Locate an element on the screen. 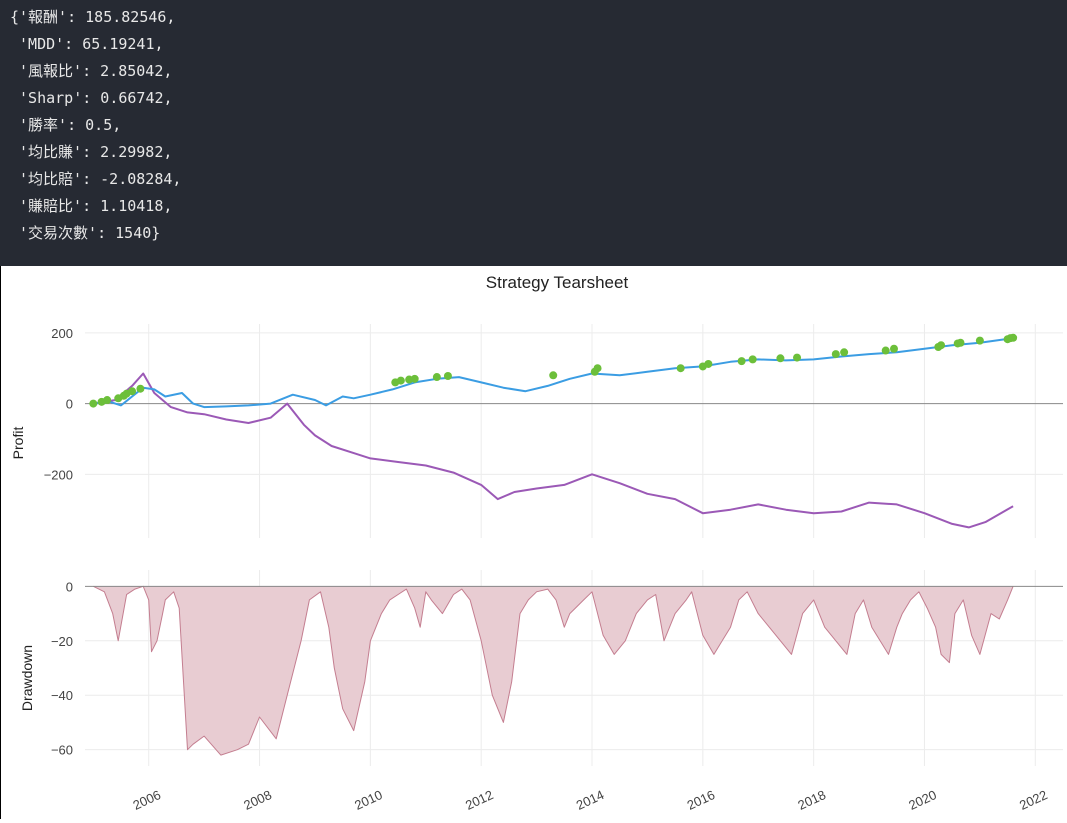 The image size is (1067, 823). console-line: '風報比': 2.85042, is located at coordinates (91, 71).